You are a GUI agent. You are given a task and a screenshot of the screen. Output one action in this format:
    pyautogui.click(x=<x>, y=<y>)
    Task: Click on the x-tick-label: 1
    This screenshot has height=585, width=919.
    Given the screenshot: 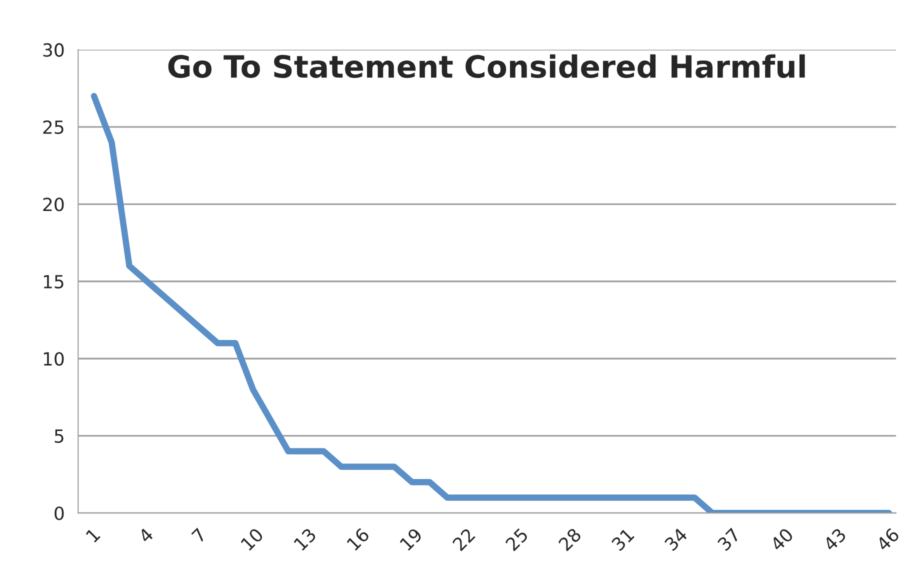 What is the action you would take?
    pyautogui.click(x=93, y=535)
    